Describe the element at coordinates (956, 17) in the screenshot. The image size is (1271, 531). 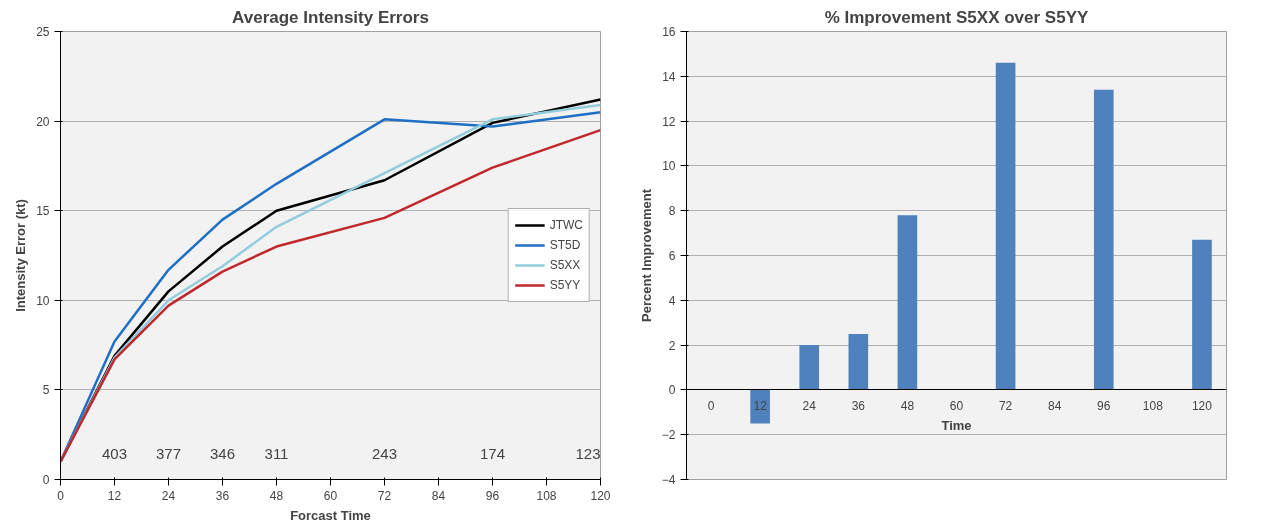
I see `chart-title: % Improvement S5XX over S5YY` at that location.